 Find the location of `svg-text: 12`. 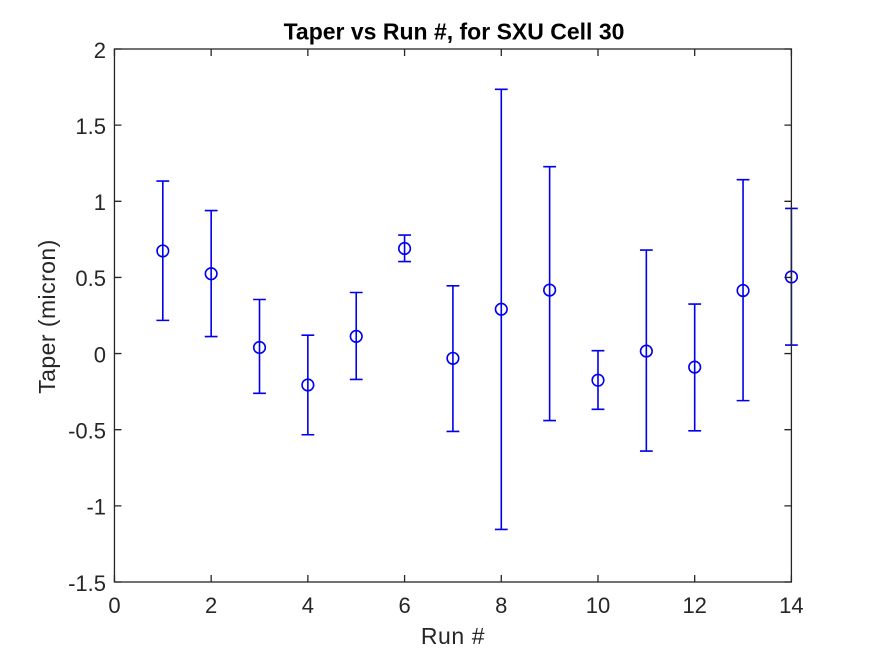

svg-text: 12 is located at coordinates (694, 605).